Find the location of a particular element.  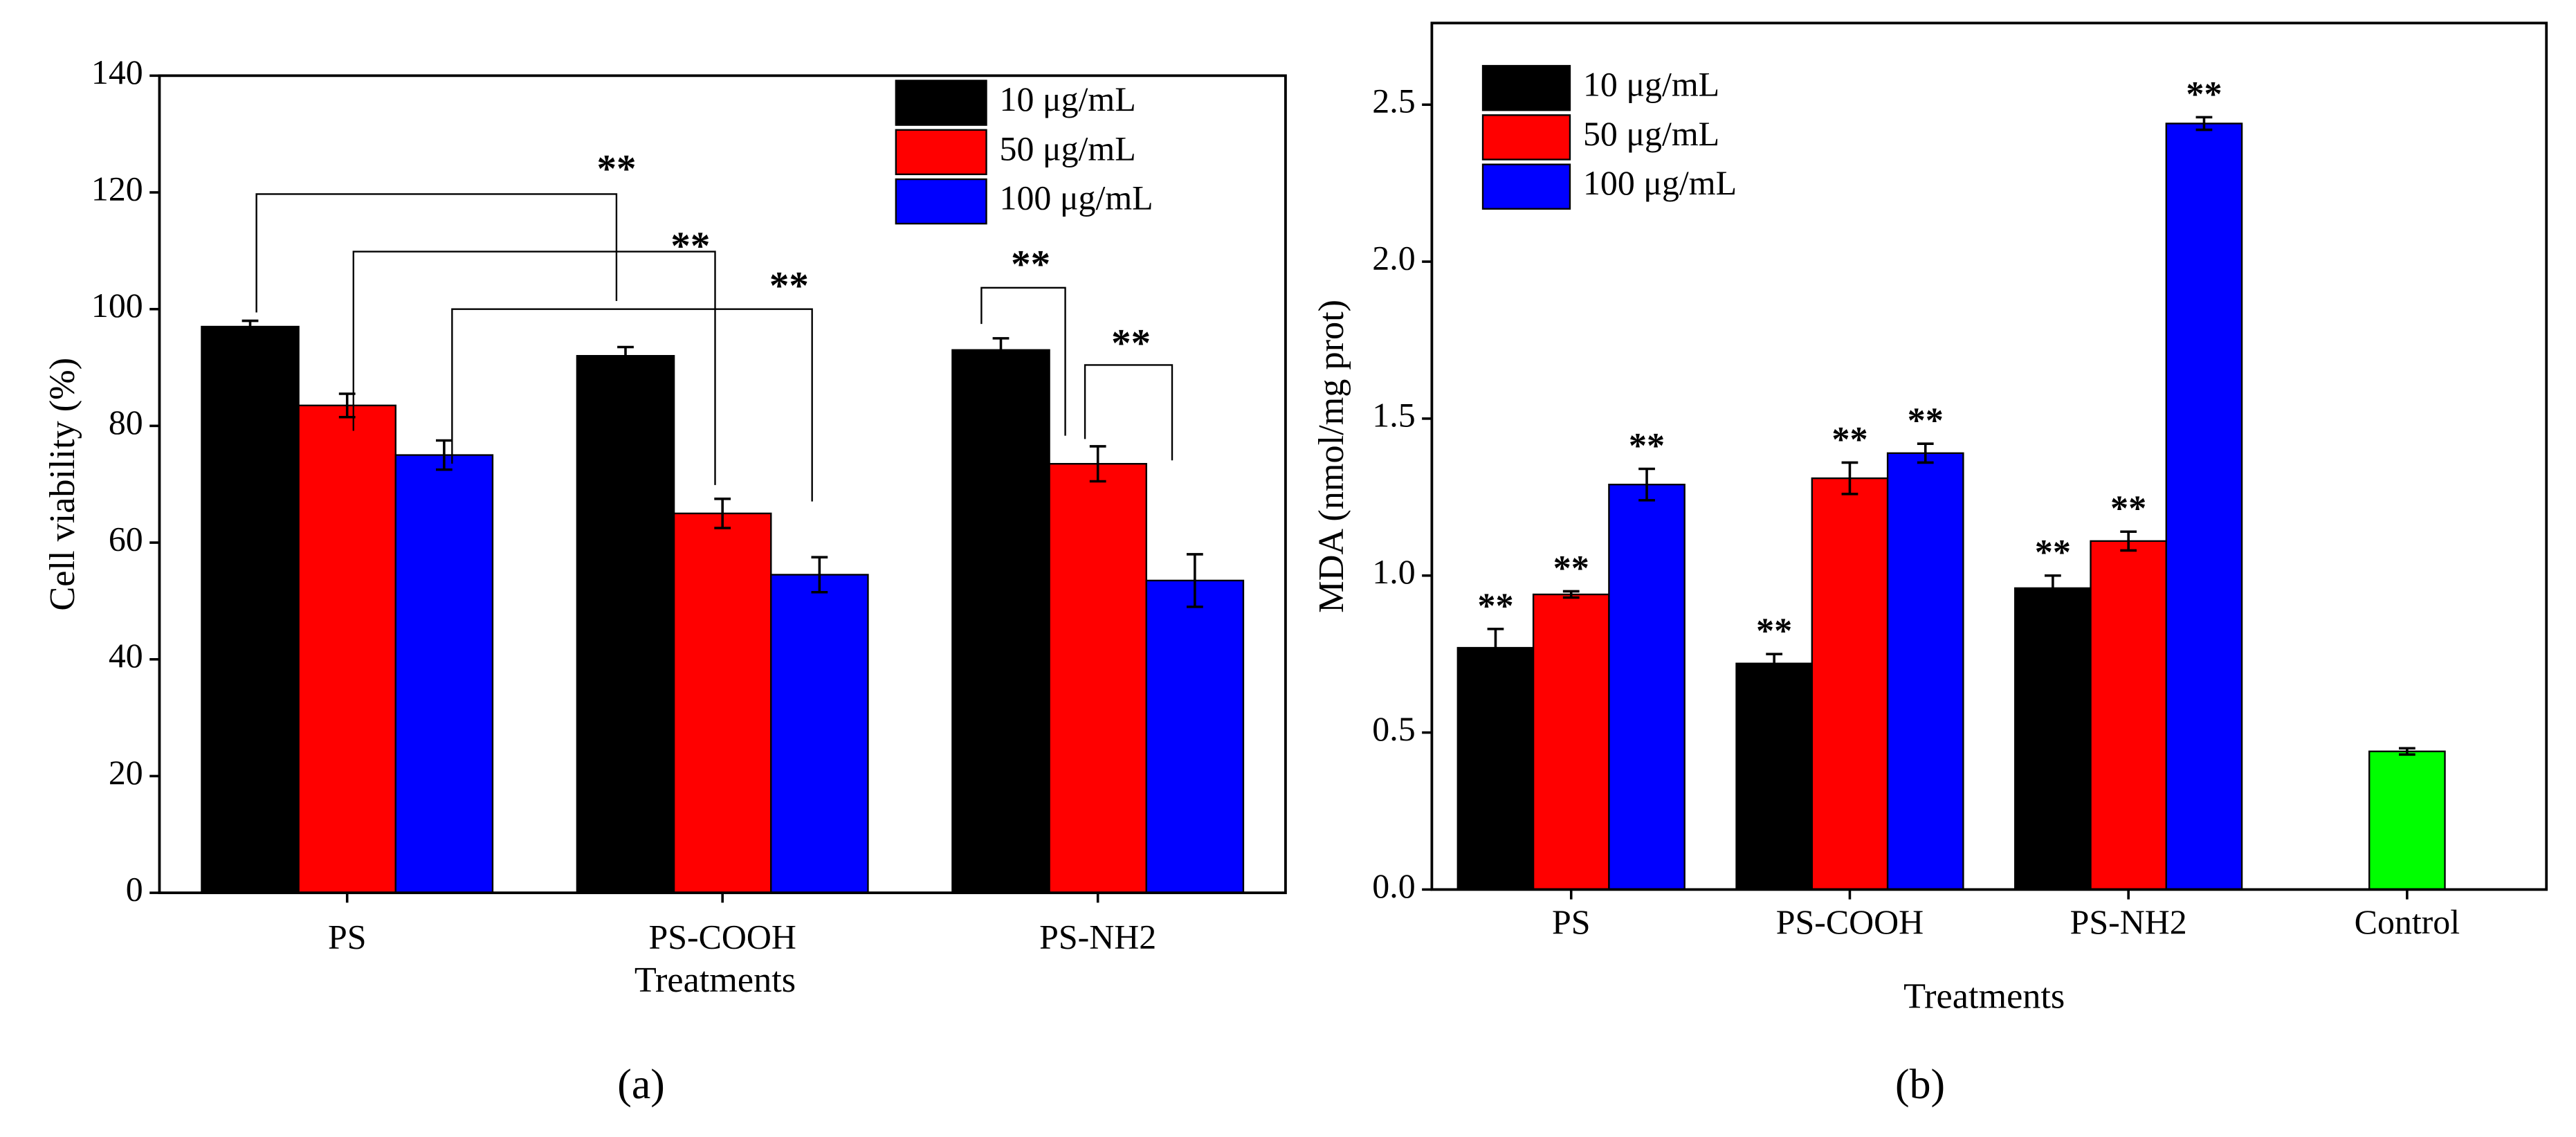

y-tick-label: 120 is located at coordinates (117, 189).